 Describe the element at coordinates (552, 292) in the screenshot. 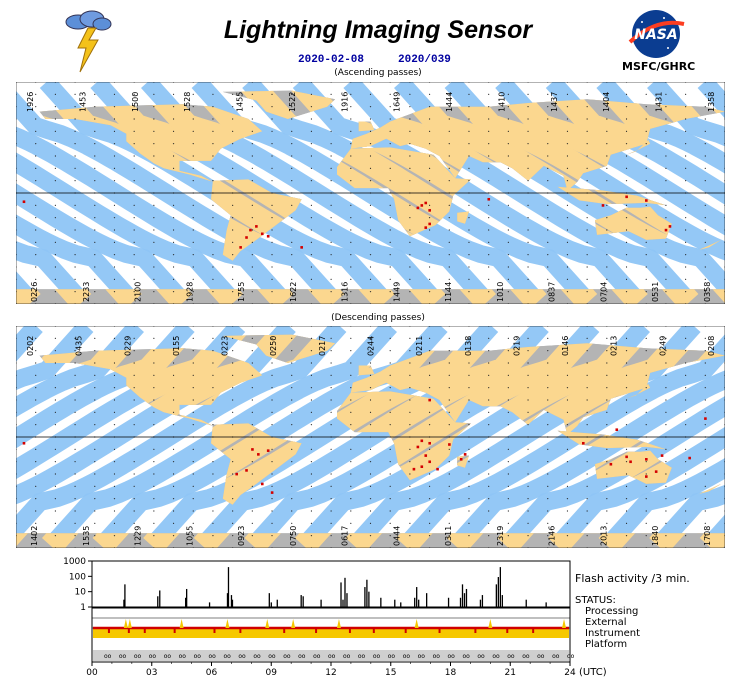

I see `bottom-pass-time: 0837` at that location.